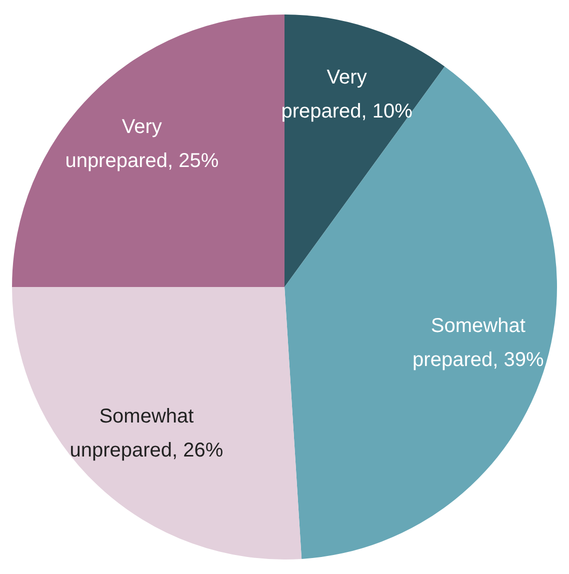 The height and width of the screenshot is (574, 569). I want to click on slice-label: Very unprepared, 25%, so click(142, 144).